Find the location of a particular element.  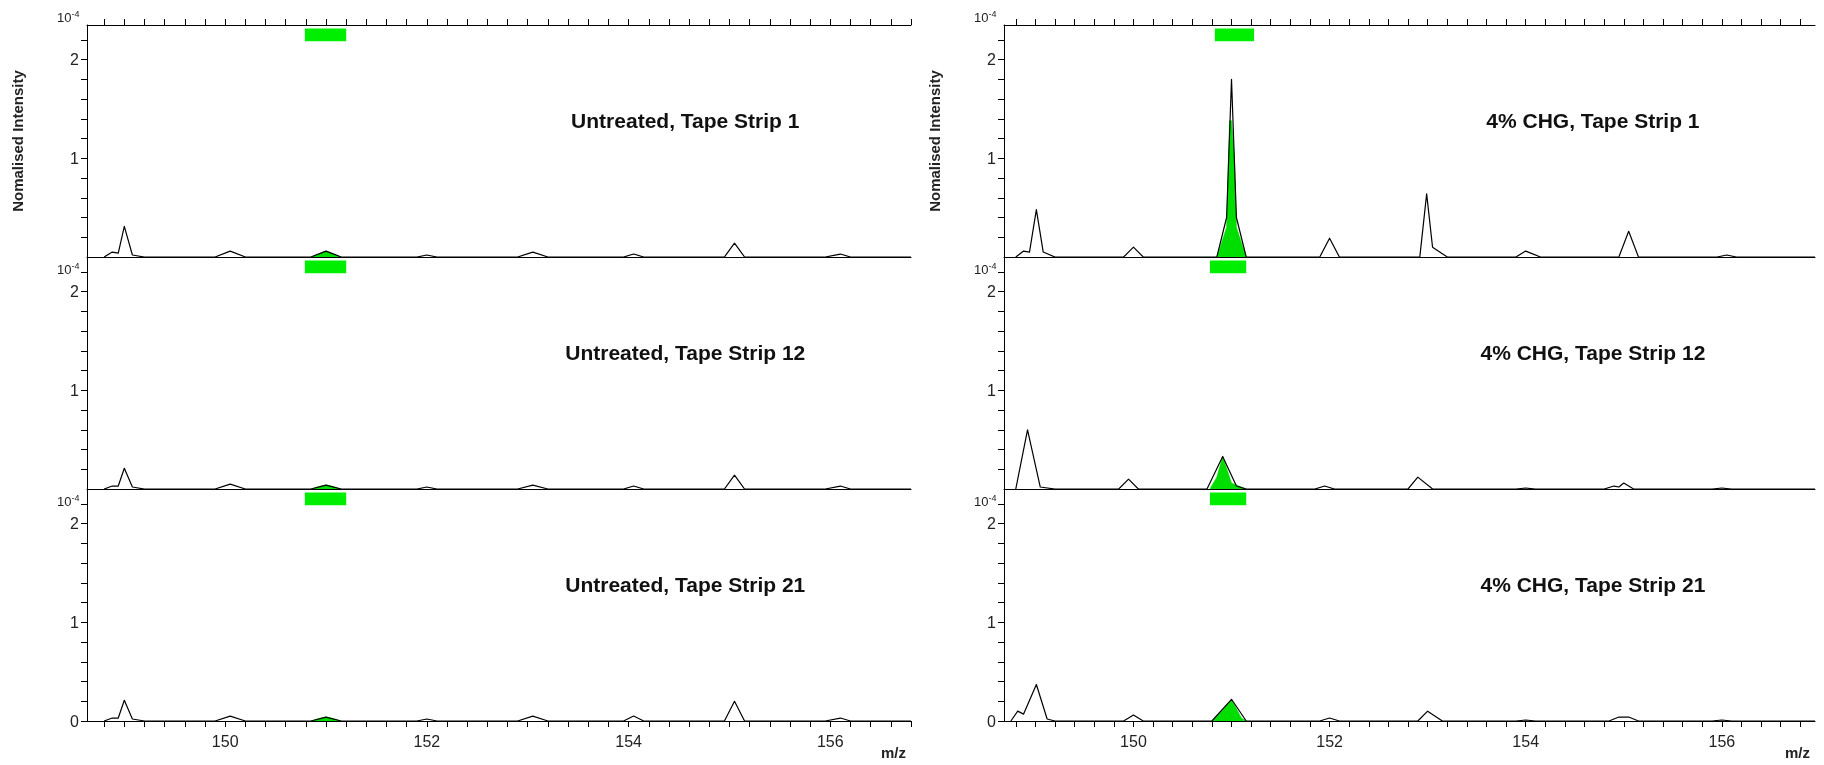

text: 4% CHG, Tape Strip 21 is located at coordinates (1593, 584).